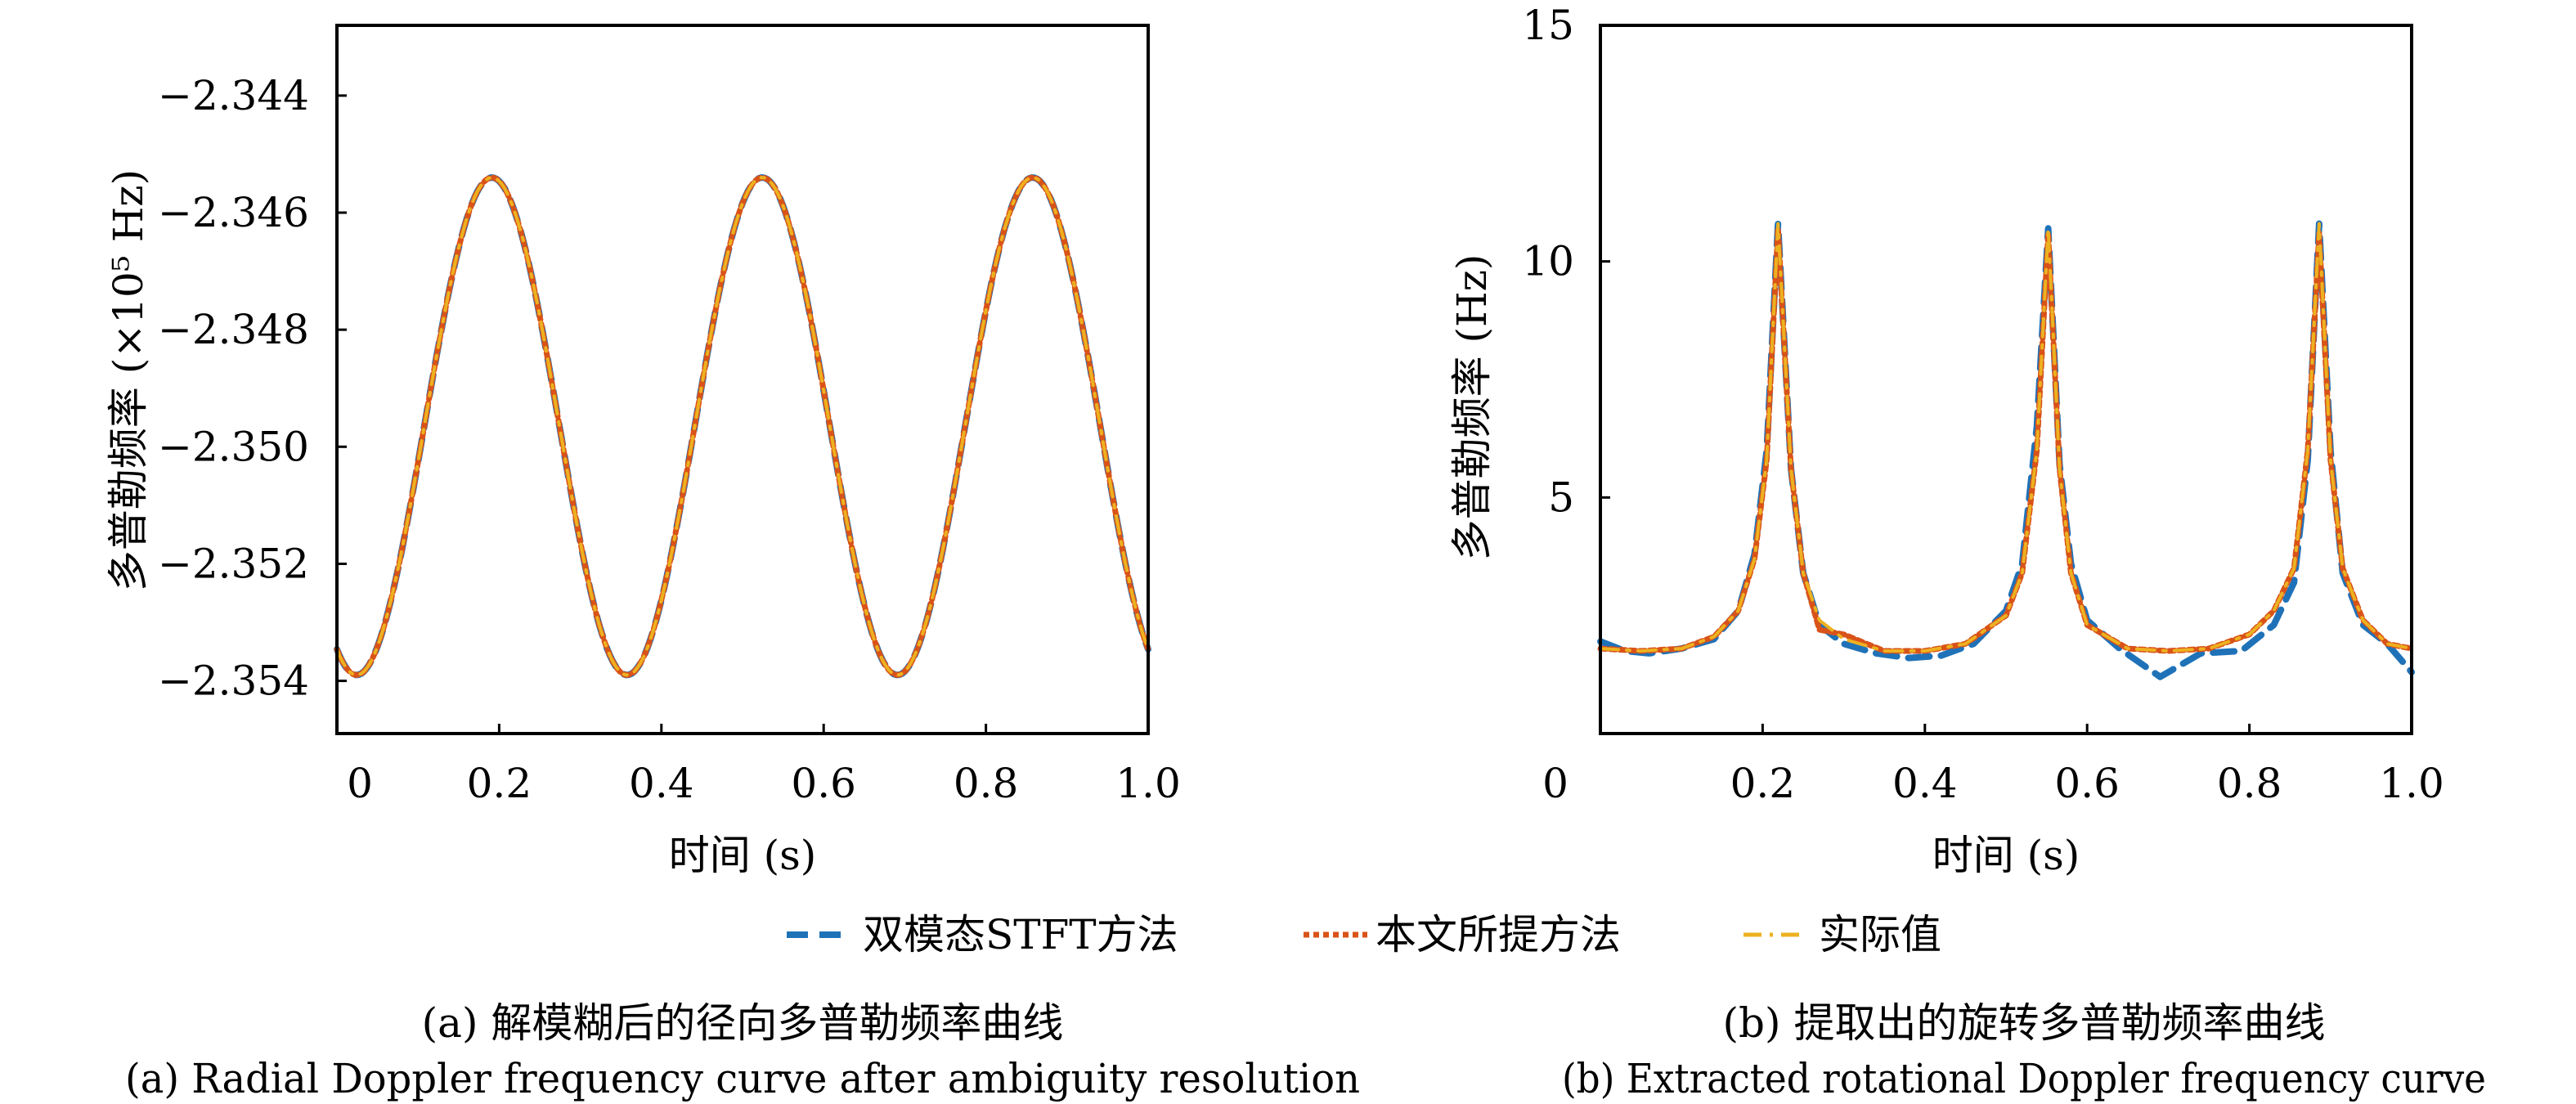  What do you see at coordinates (500, 783) in the screenshot?
I see `panel-a-x-tick-label: 0.2` at bounding box center [500, 783].